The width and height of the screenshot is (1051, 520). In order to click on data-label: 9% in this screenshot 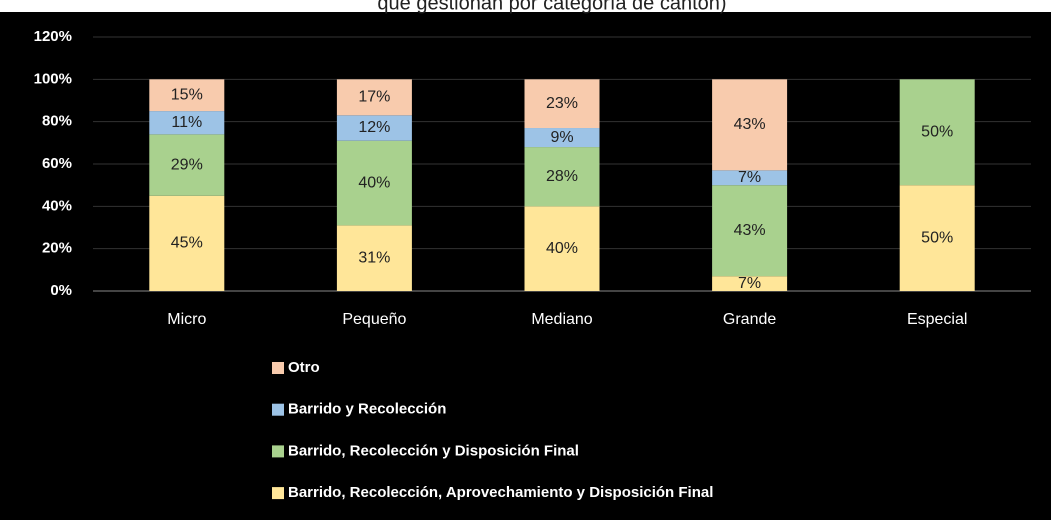, I will do `click(561, 137)`.